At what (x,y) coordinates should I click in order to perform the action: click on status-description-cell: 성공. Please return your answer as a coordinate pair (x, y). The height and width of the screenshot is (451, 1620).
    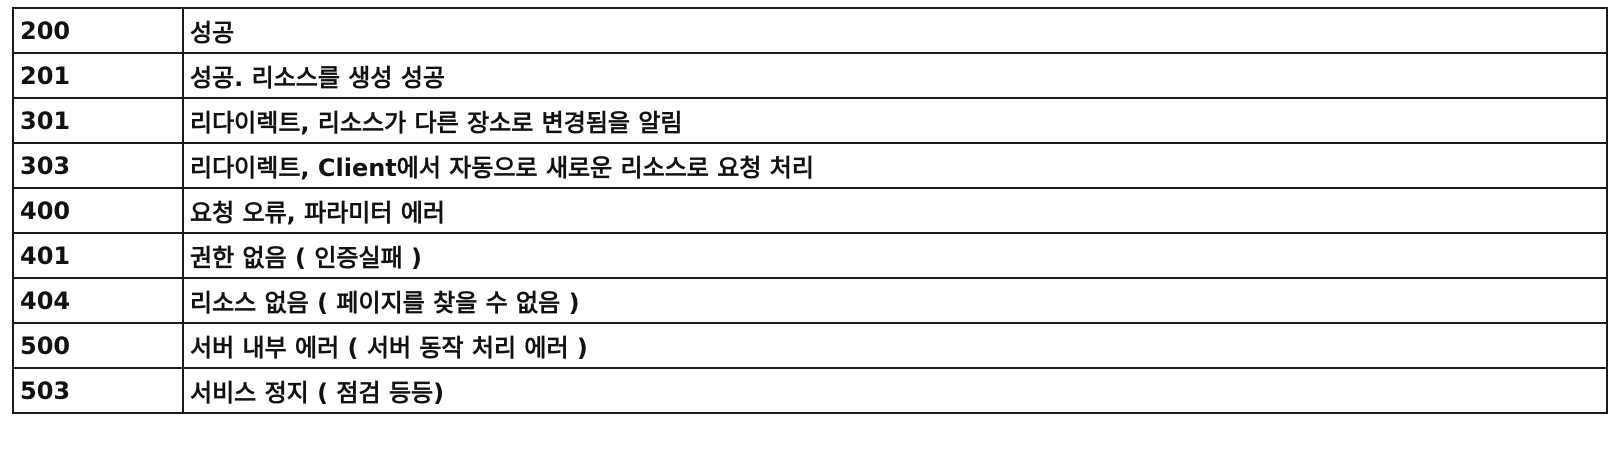
    Looking at the image, I should click on (895, 30).